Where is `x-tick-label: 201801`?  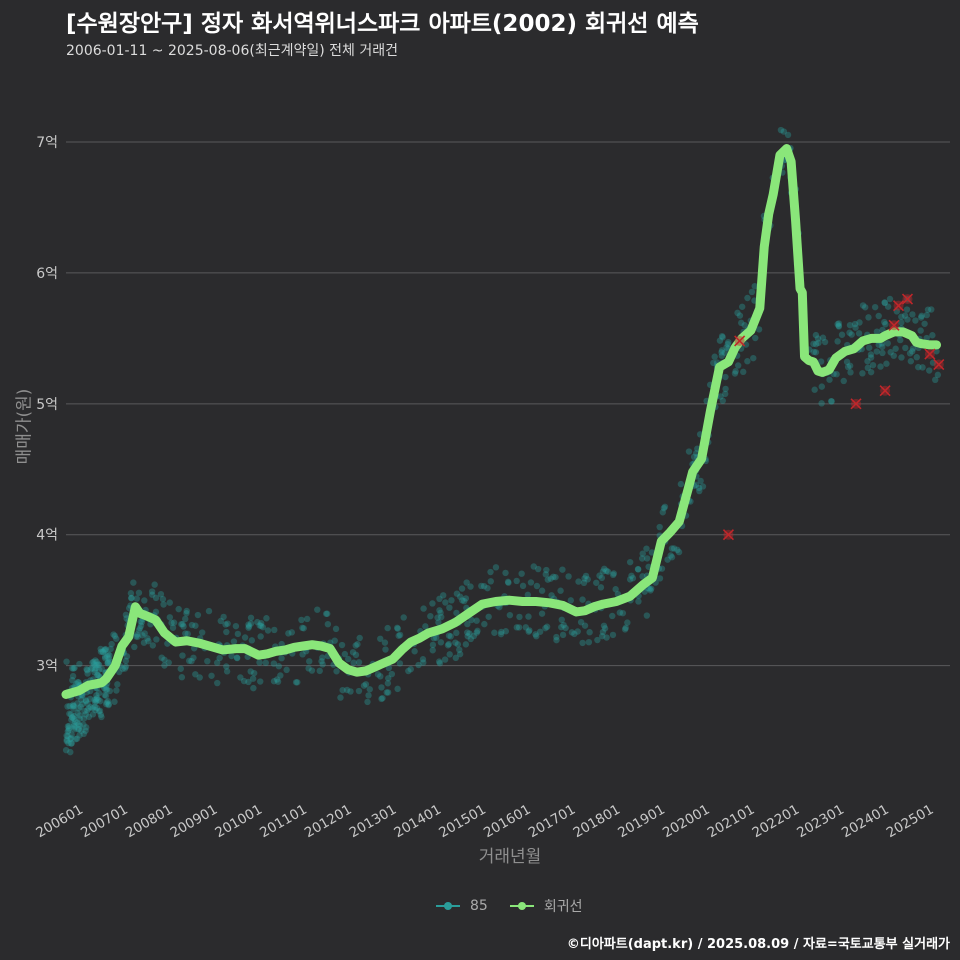
x-tick-label: 201801 is located at coordinates (596, 822).